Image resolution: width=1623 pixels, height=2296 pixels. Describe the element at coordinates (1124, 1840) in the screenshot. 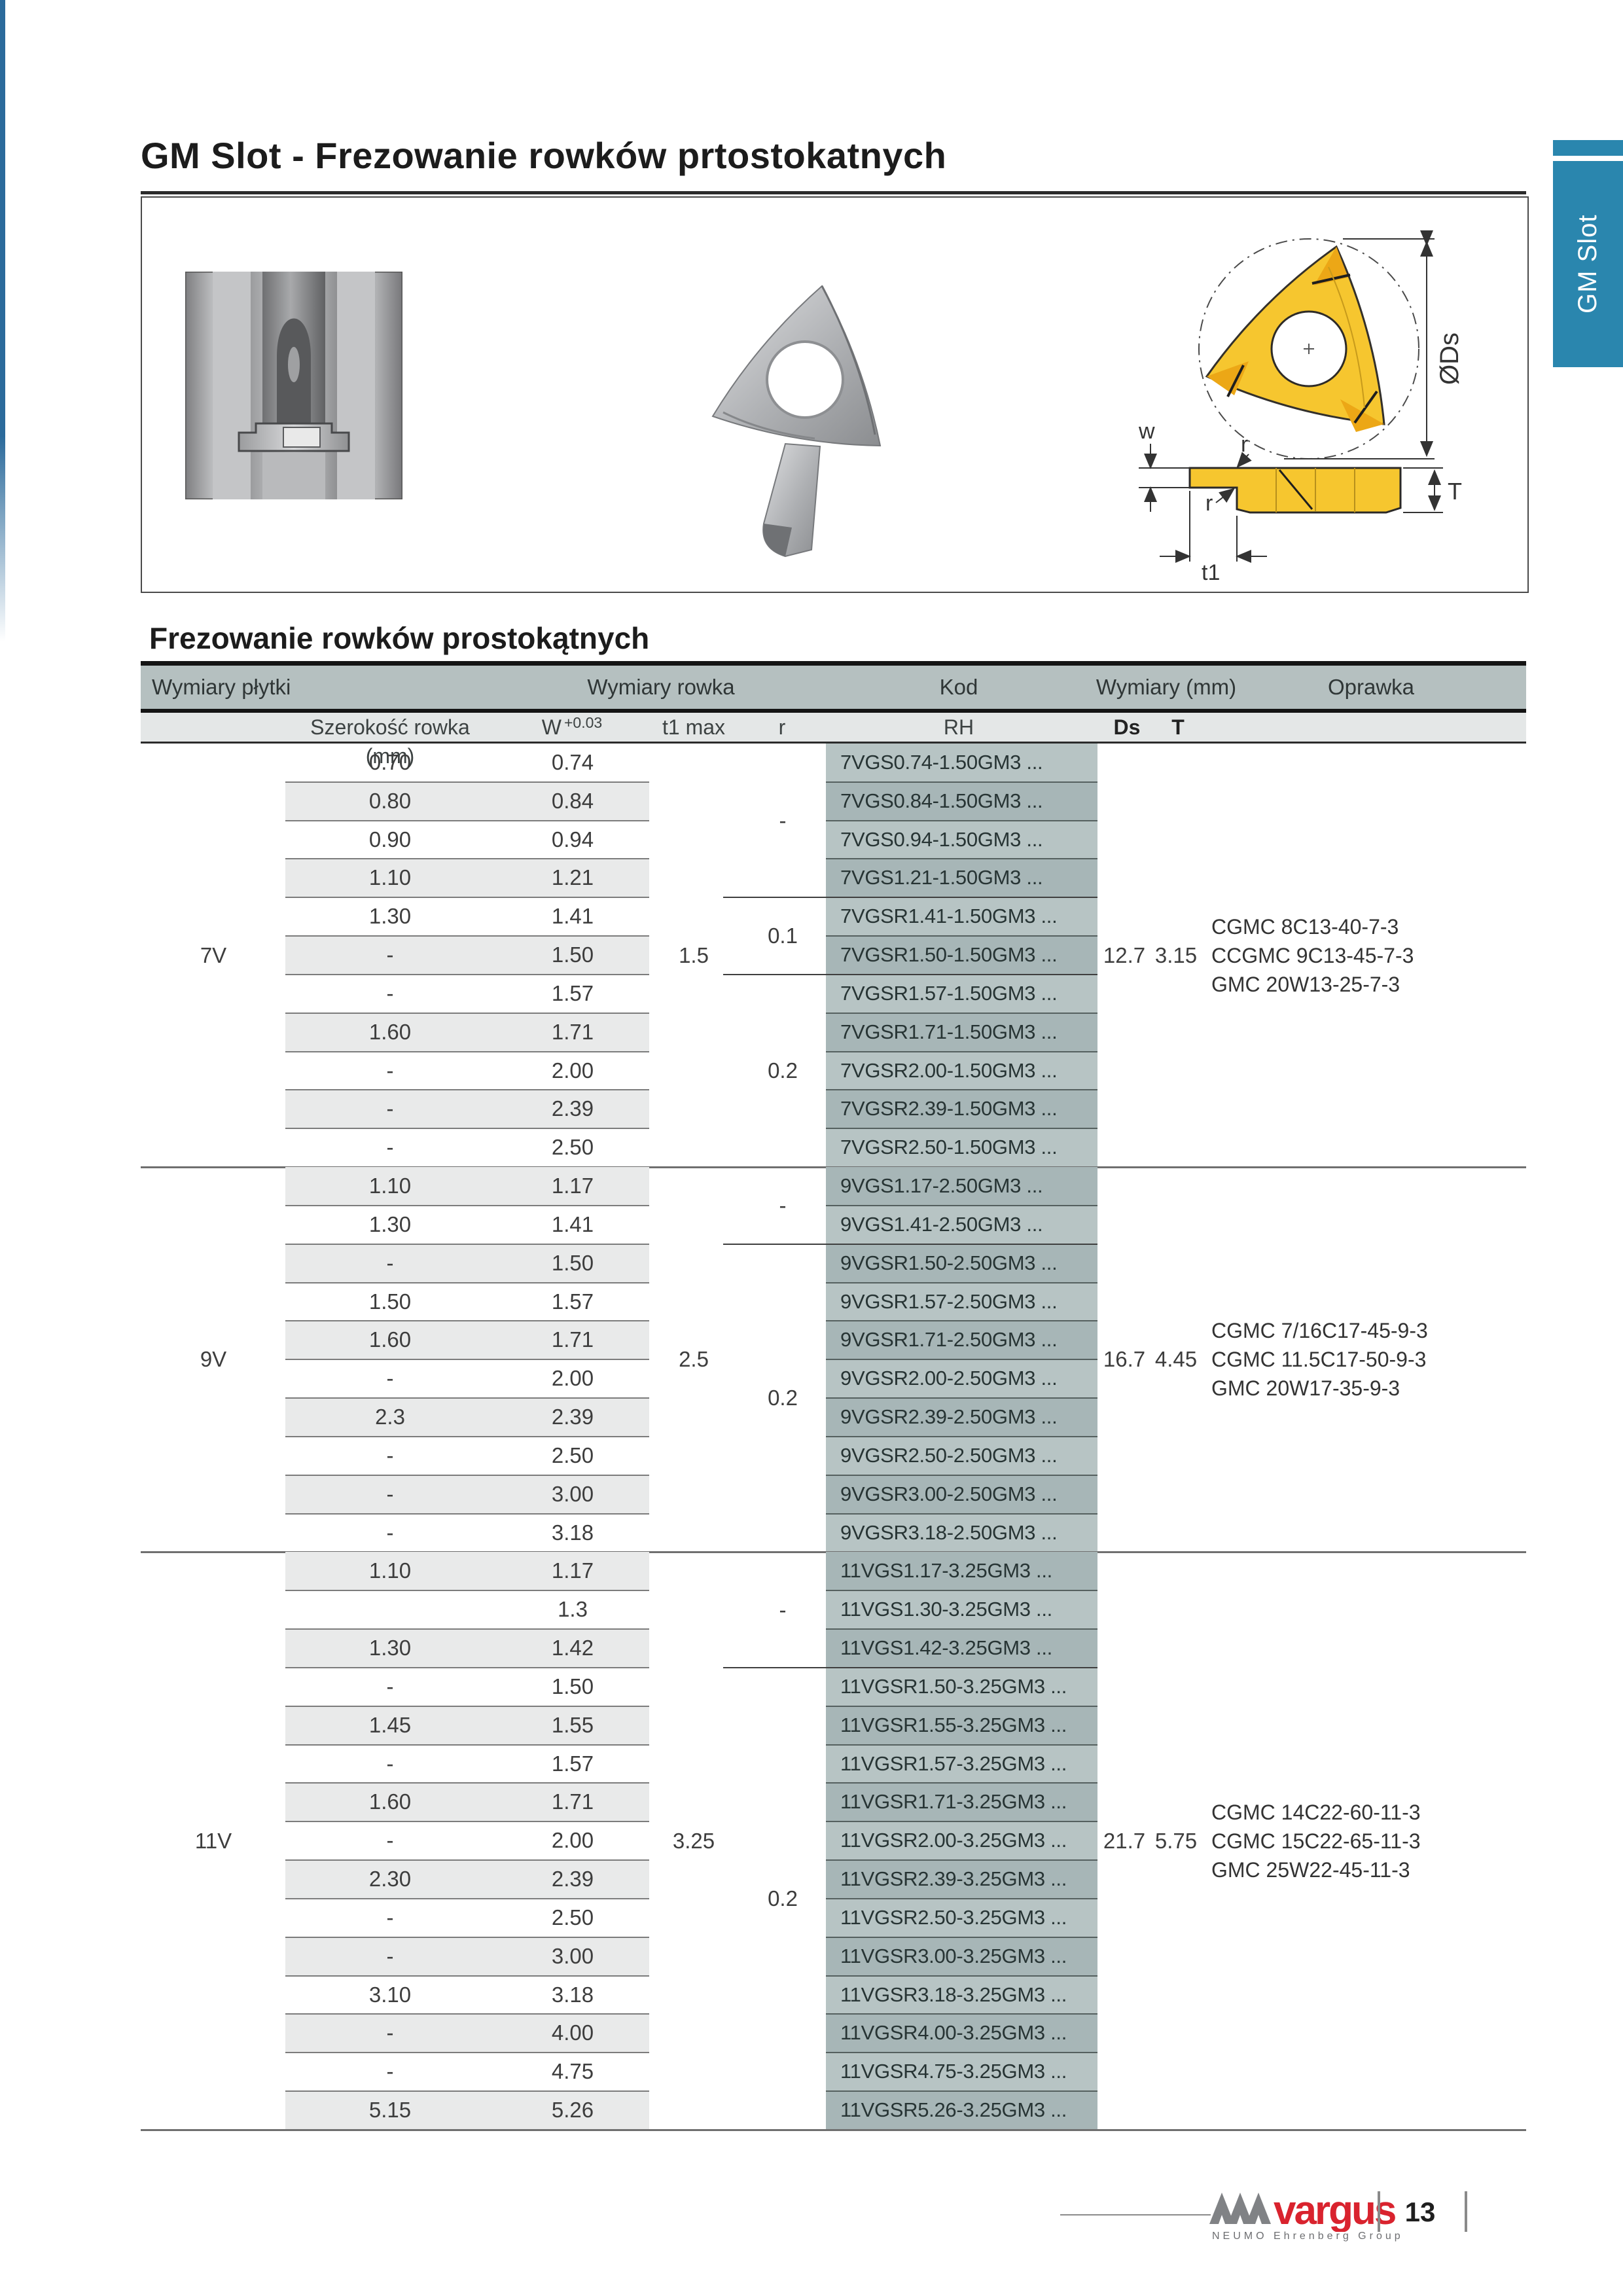

I see `cell-ds: 21.7` at that location.